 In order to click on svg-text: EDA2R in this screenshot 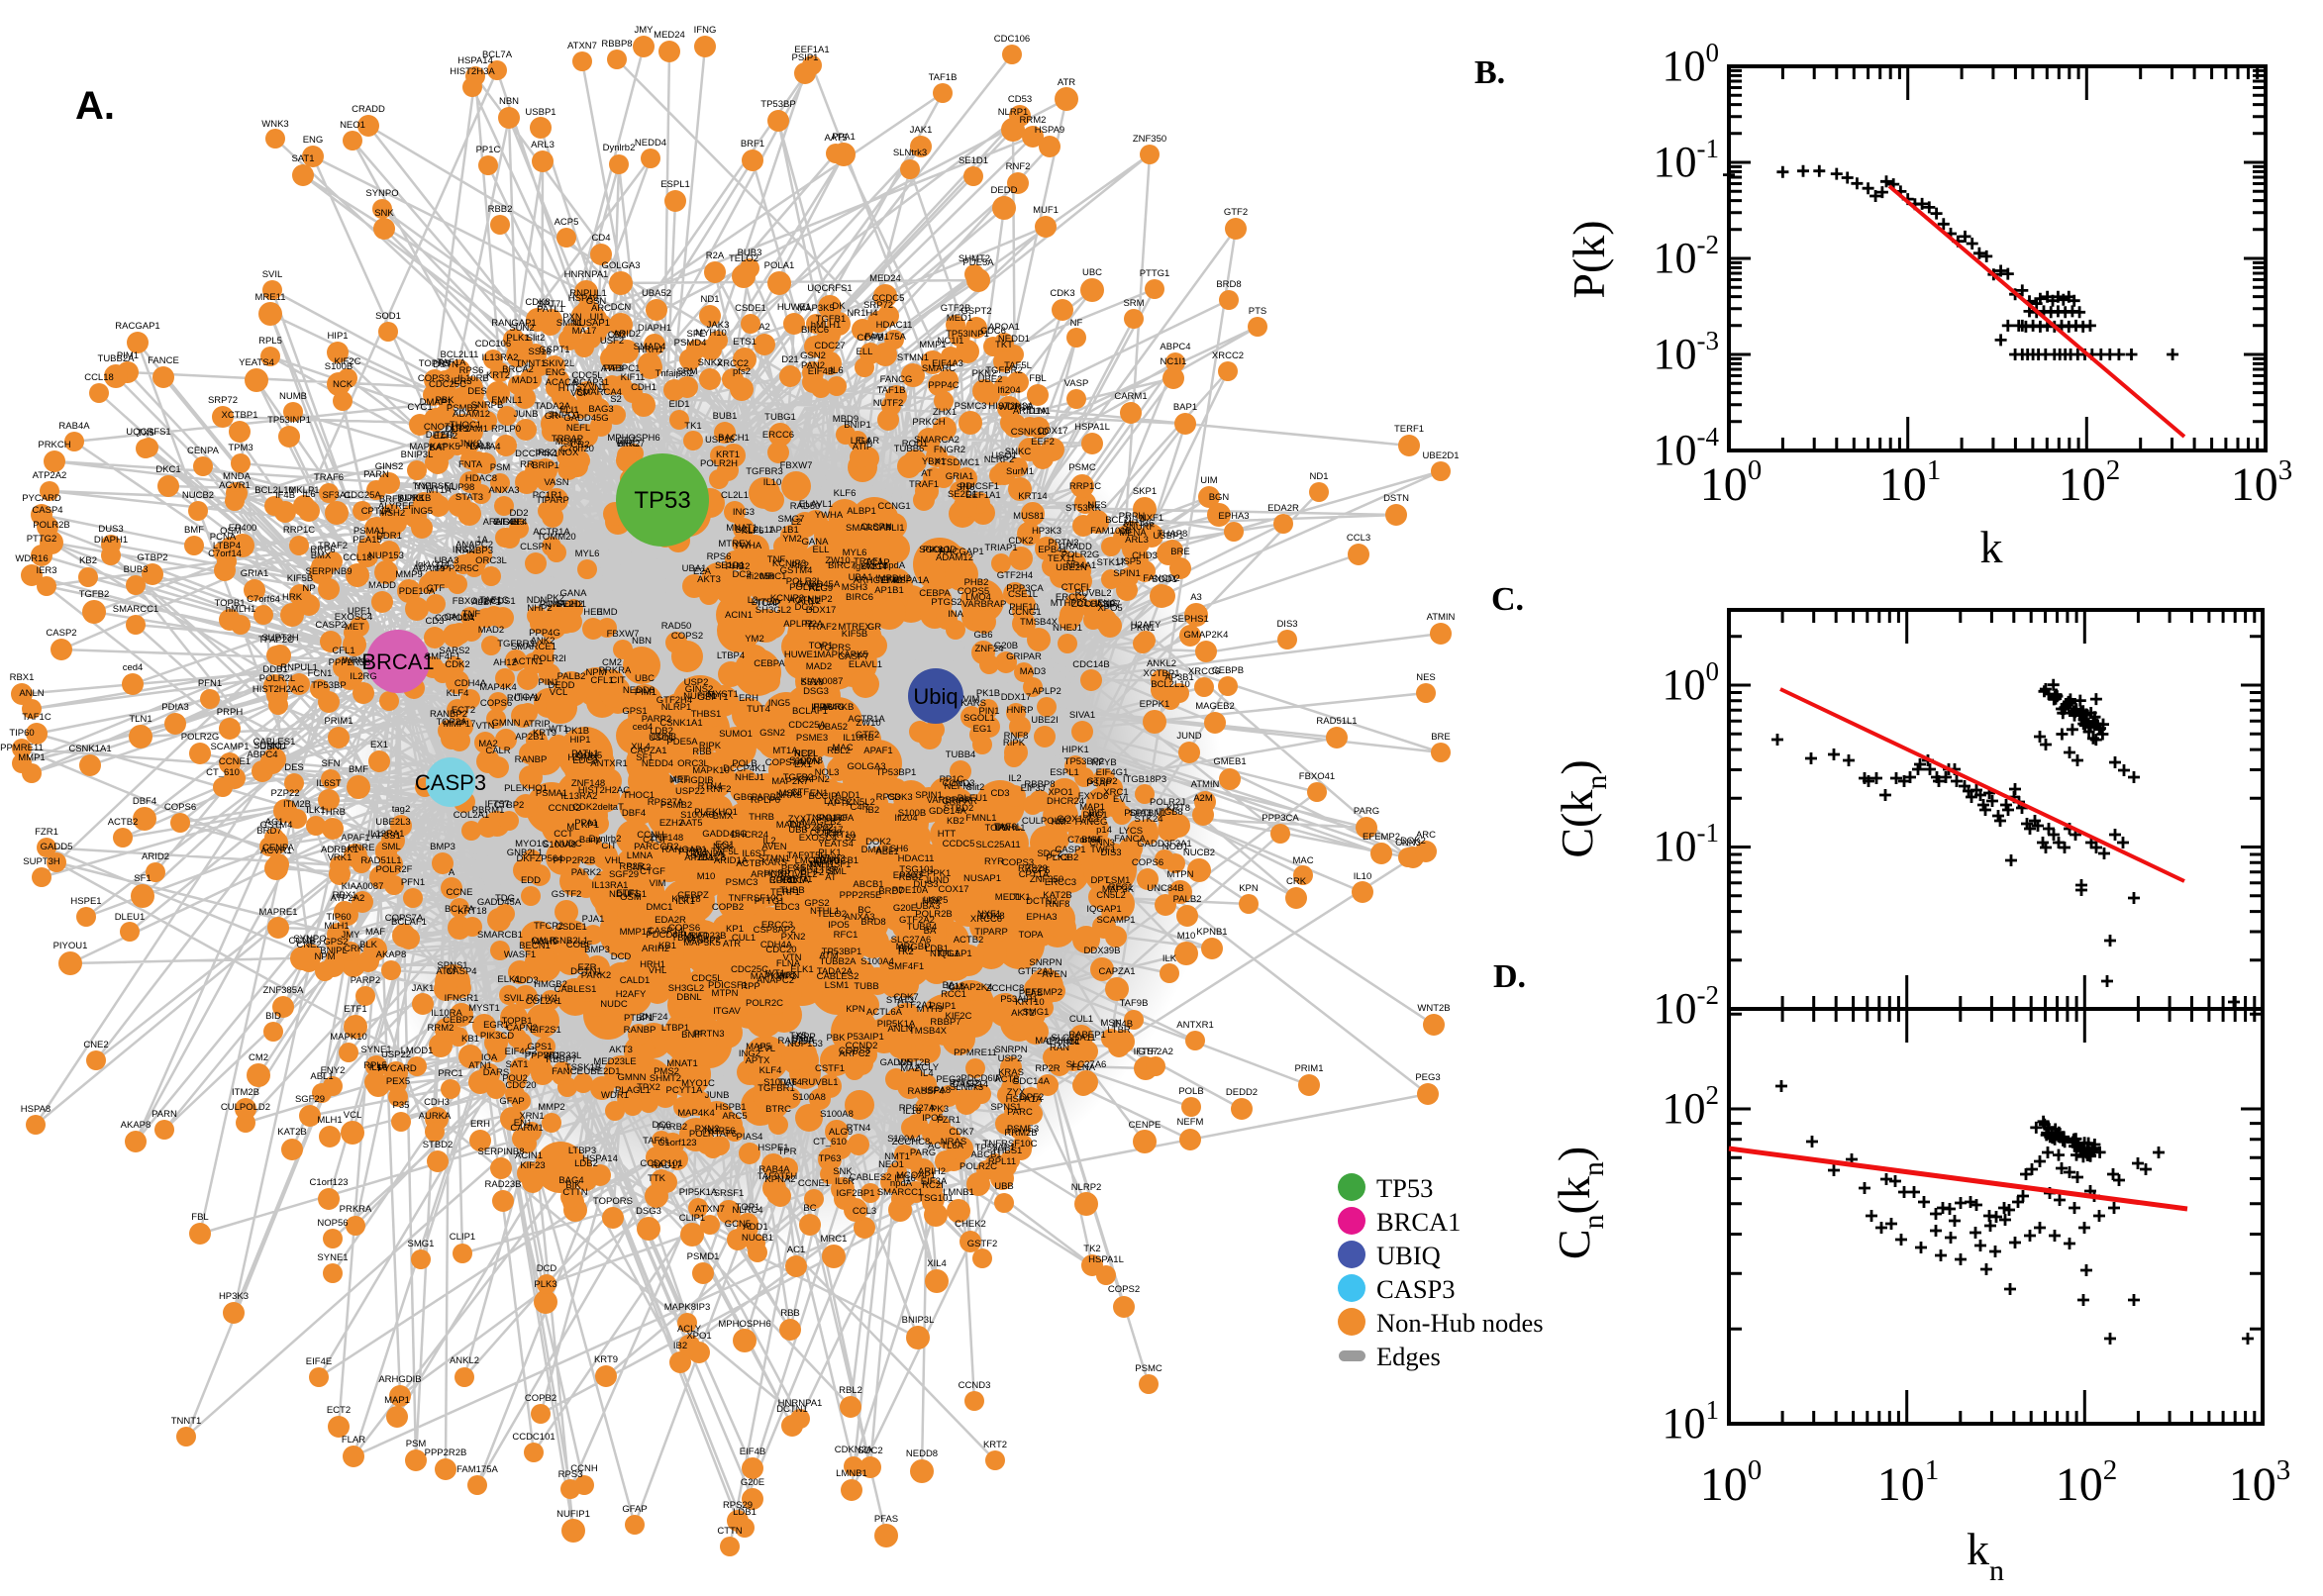, I will do `click(670, 920)`.